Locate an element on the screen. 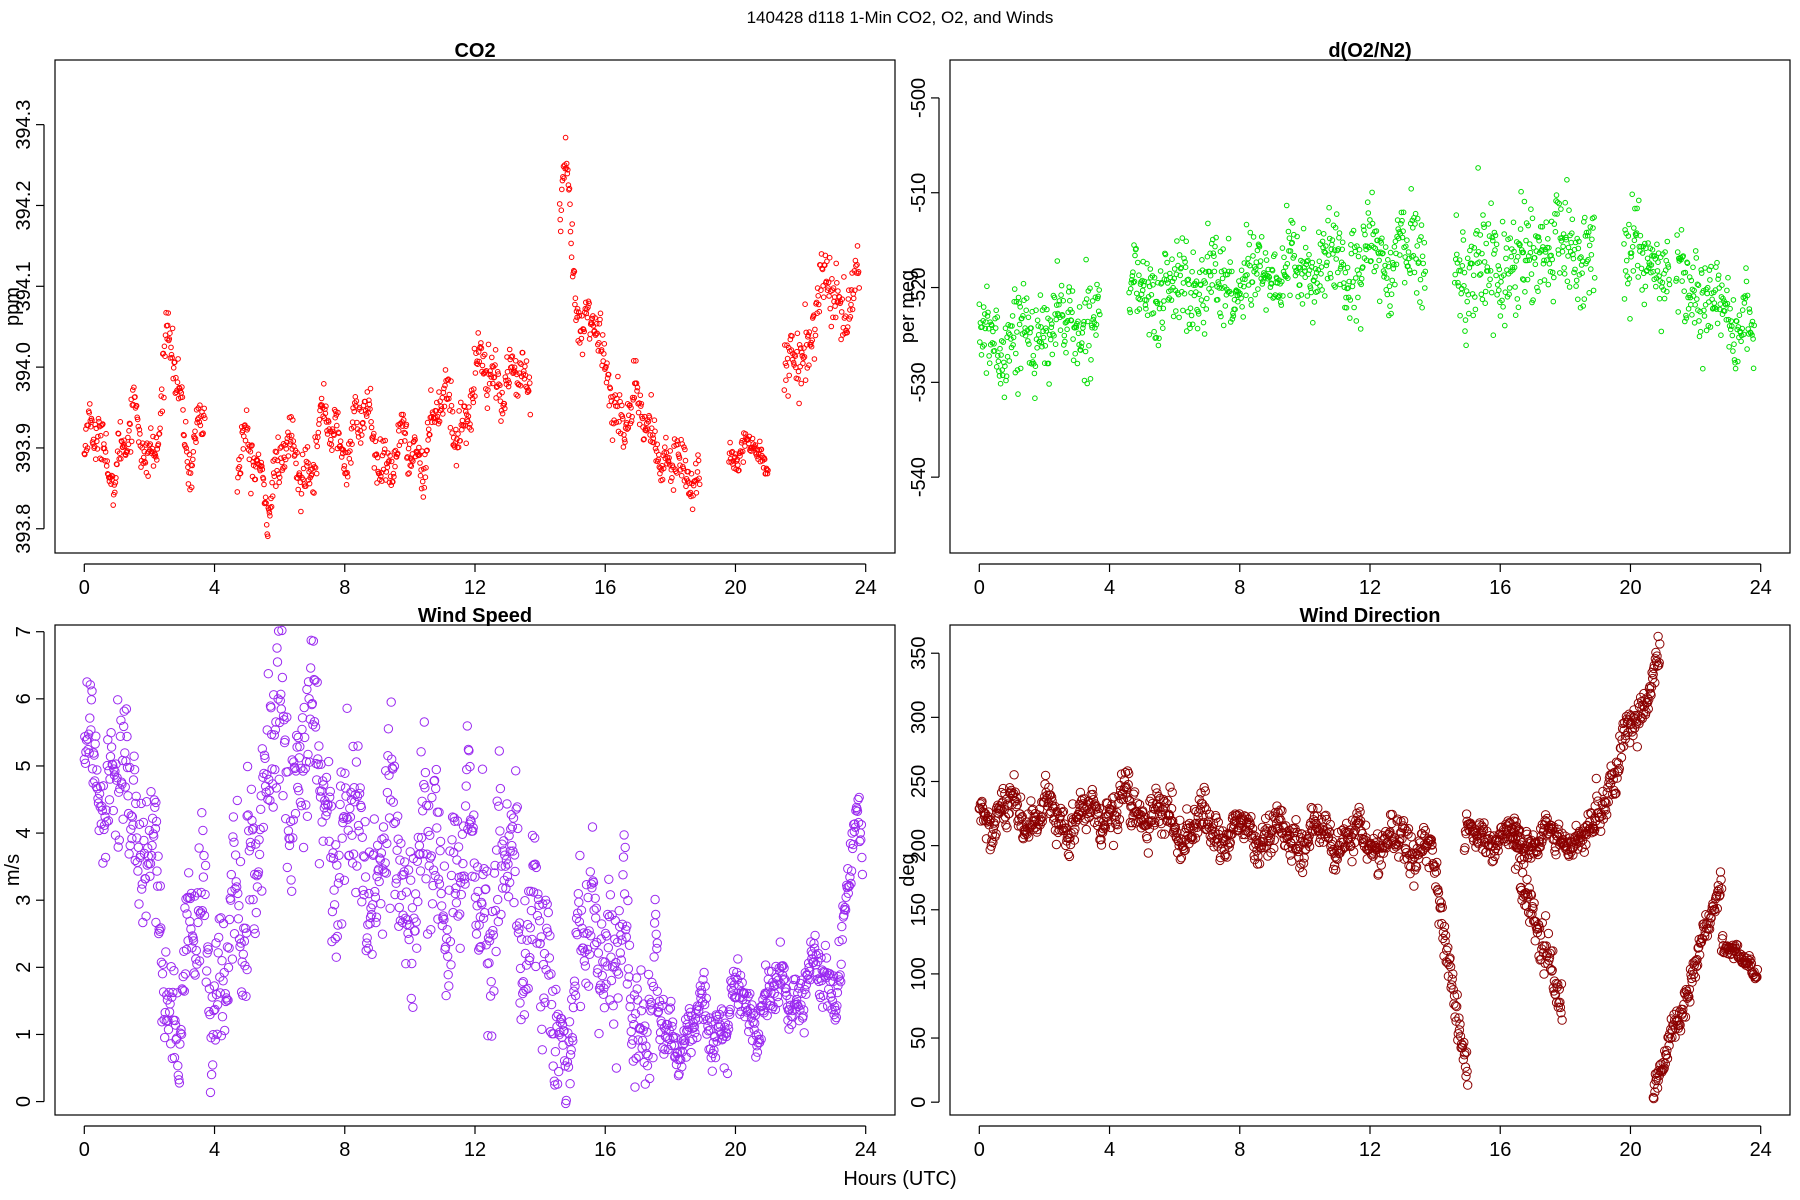 Image resolution: width=1800 pixels, height=1200 pixels. y-tick-label: 200 is located at coordinates (919, 845).